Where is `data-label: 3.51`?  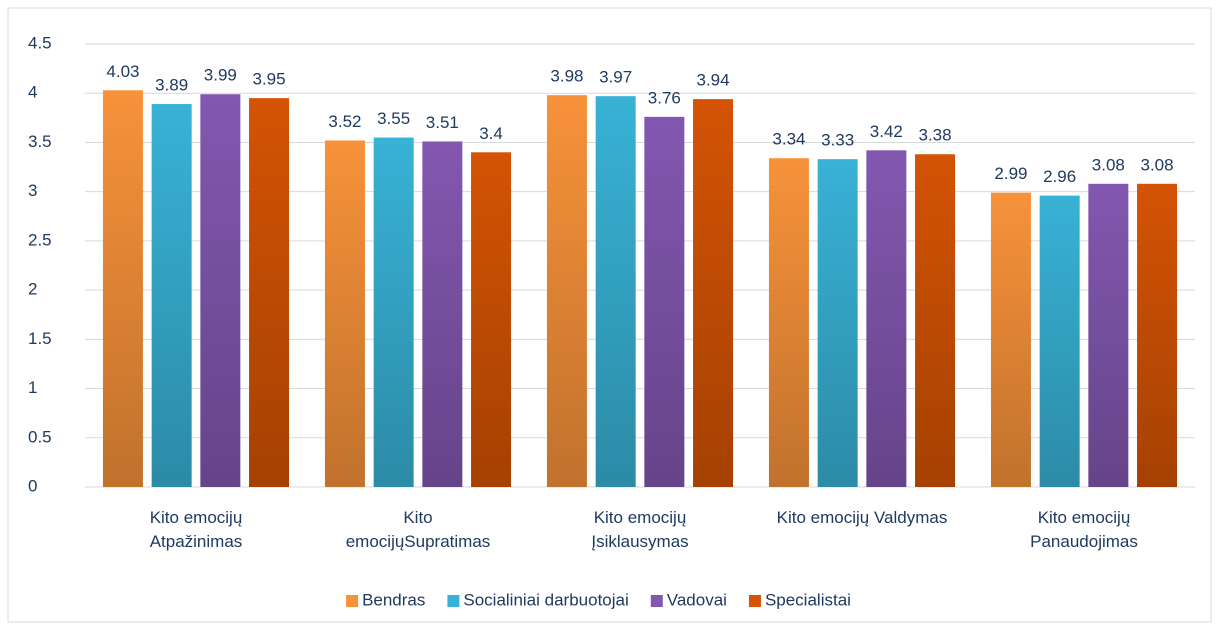 data-label: 3.51 is located at coordinates (442, 122).